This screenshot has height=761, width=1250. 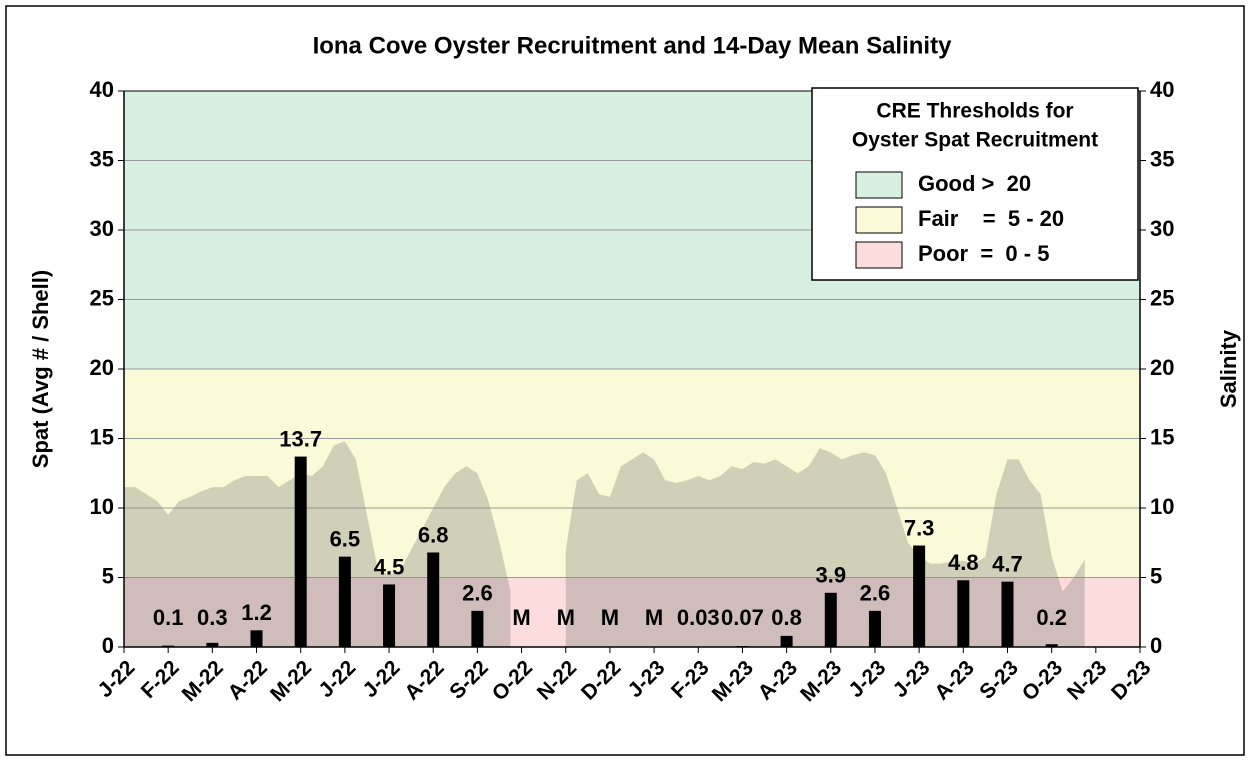 I want to click on legend-title: Oyster Spat Recruitment, so click(x=975, y=140).